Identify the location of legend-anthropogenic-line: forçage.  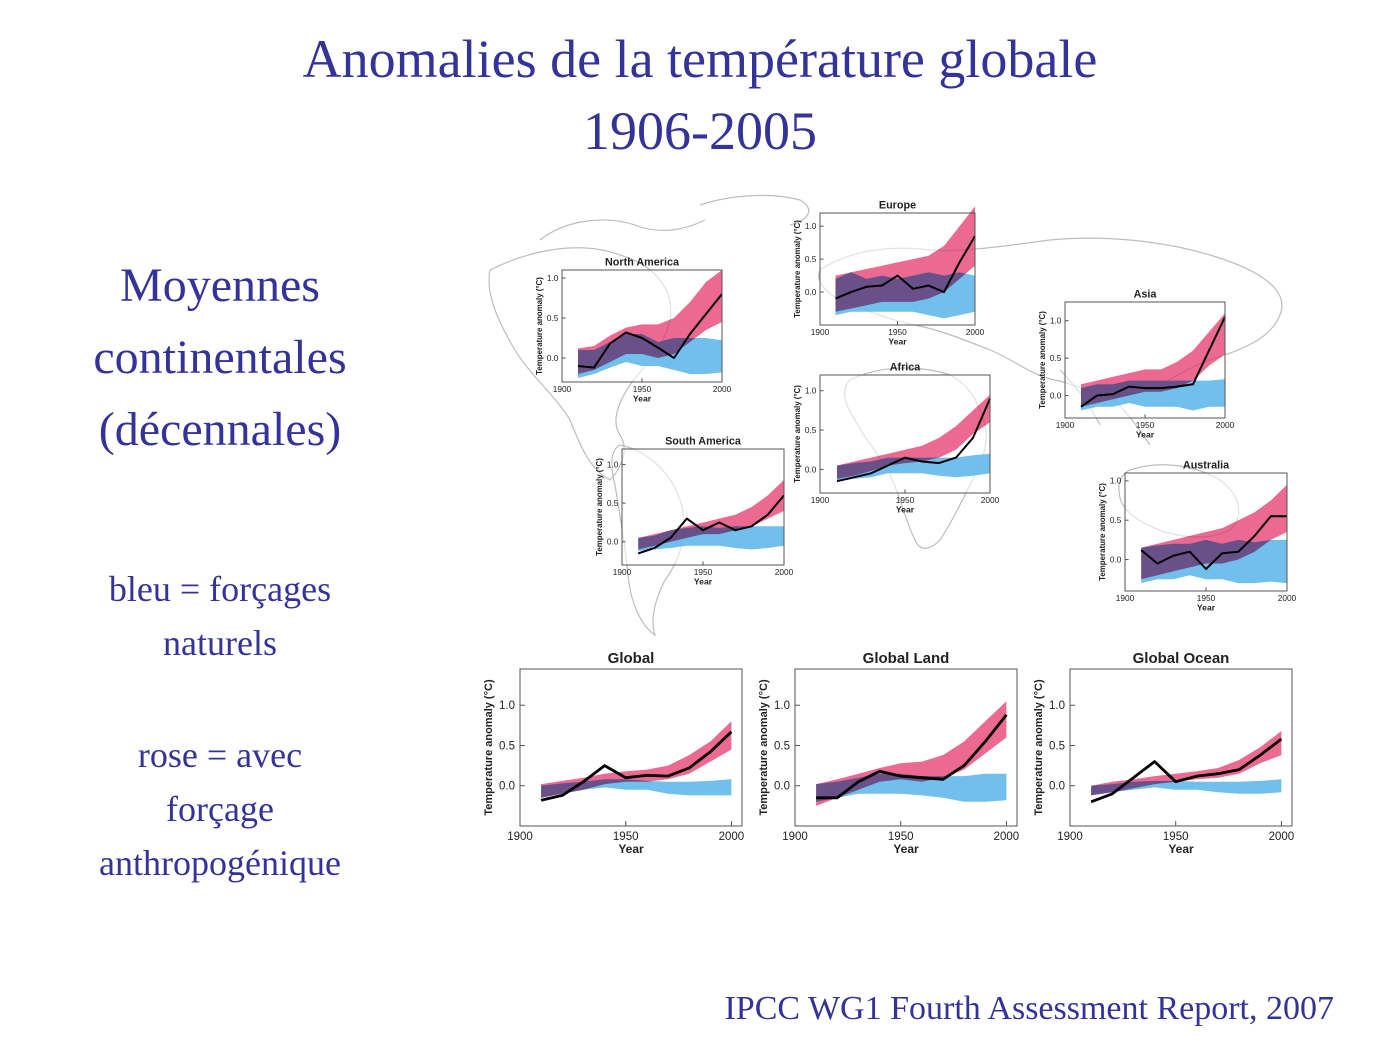
(220, 809).